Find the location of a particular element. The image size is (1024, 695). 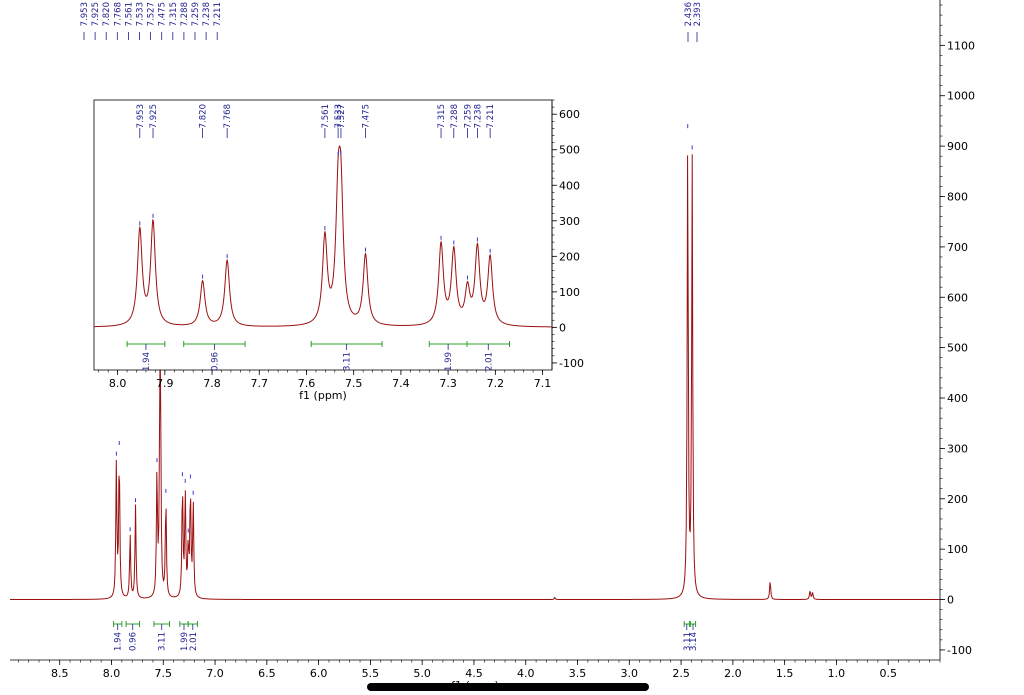

x-tick-label: 5.0 is located at coordinates (422, 673).